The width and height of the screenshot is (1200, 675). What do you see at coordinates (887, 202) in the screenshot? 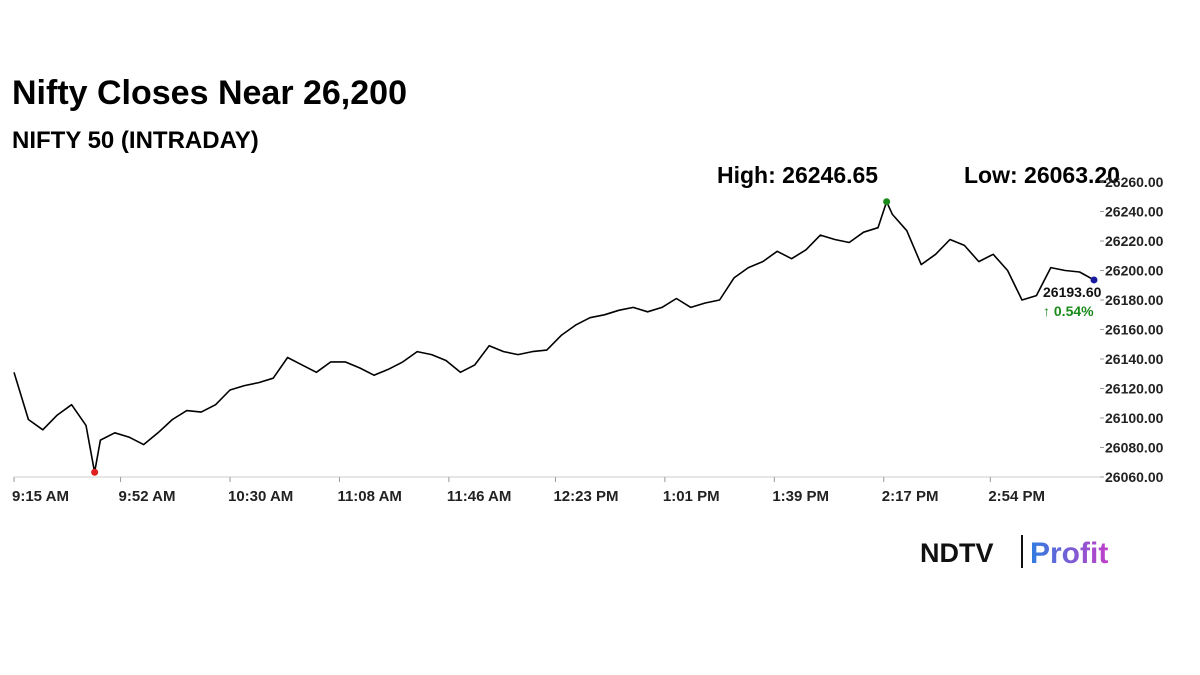
I see `high-marker` at bounding box center [887, 202].